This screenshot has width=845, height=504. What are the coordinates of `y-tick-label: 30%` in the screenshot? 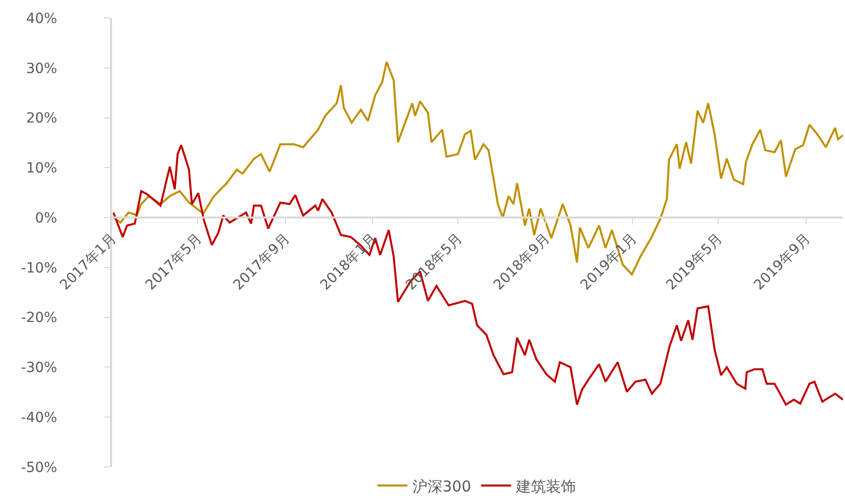 It's located at (42, 68).